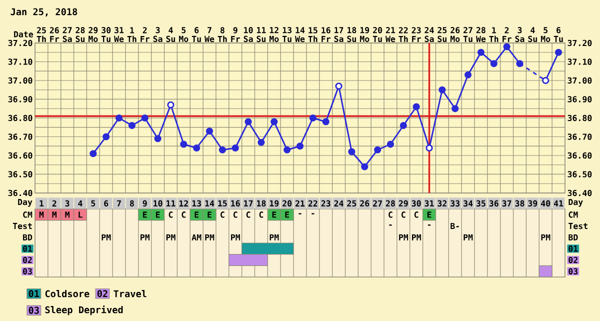  I want to click on x-tick-label: 2 Fr, so click(145, 34).